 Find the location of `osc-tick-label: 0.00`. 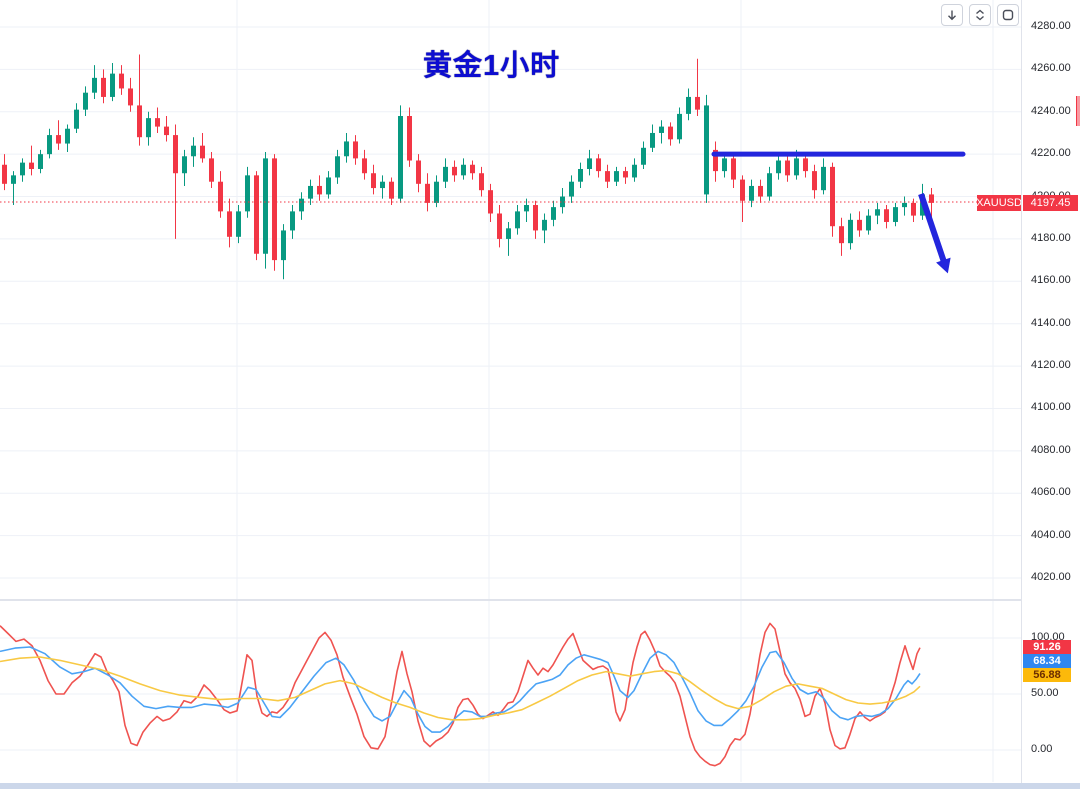

osc-tick-label: 0.00 is located at coordinates (1042, 749).